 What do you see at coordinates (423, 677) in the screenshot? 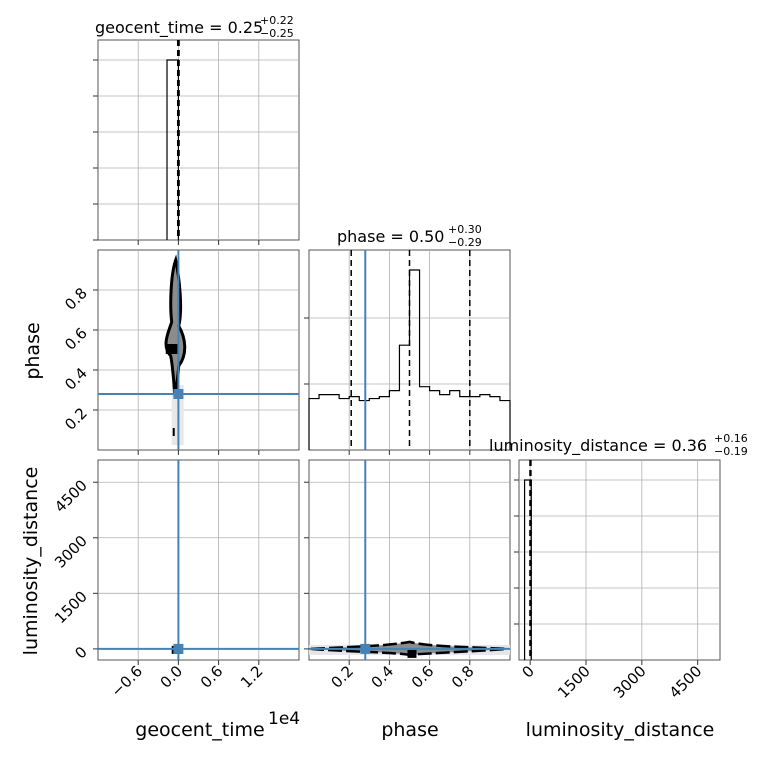
I see `panel-distance-vs-phase-xtick-label-2: 0.6` at bounding box center [423, 677].